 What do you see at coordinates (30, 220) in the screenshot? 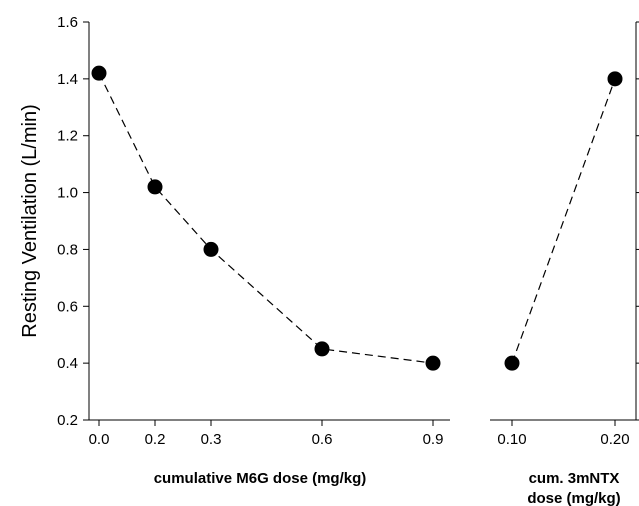
I see `y-axis-label: Resting Ventilation (L/min)` at bounding box center [30, 220].